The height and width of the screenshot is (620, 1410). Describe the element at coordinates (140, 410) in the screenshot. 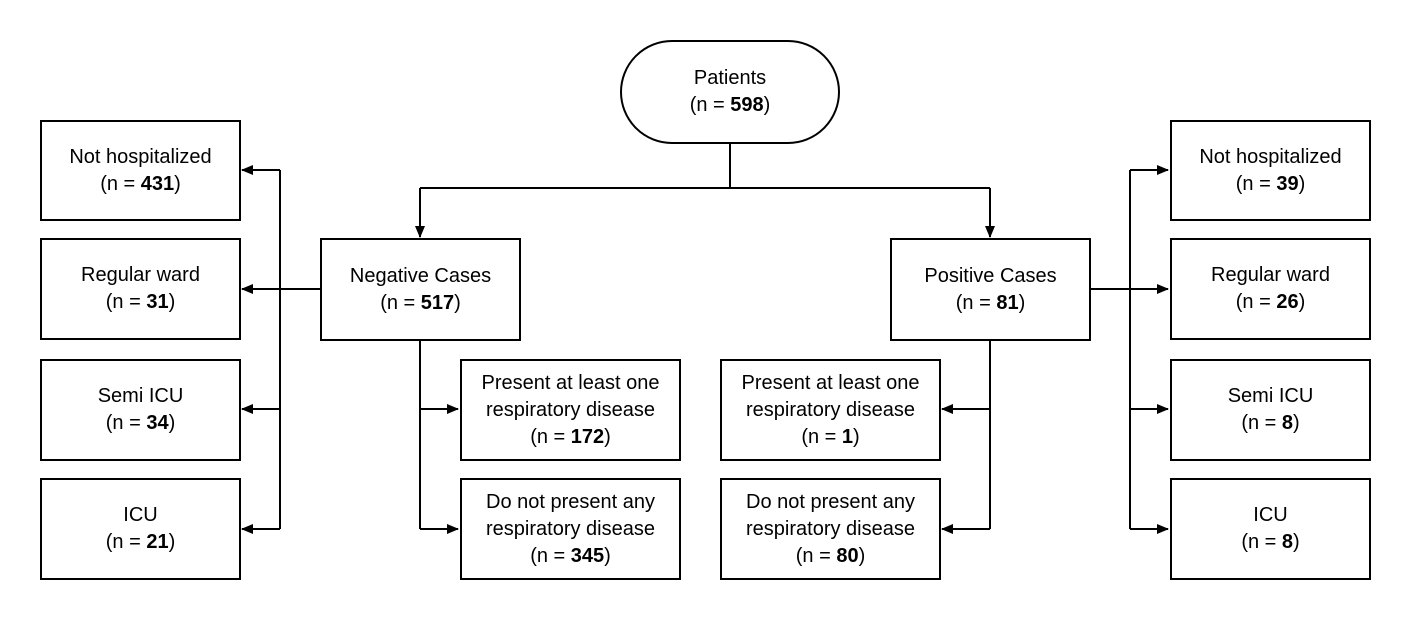

I see `node-neg-semi-icu: Semi ICU (n = 34)` at that location.